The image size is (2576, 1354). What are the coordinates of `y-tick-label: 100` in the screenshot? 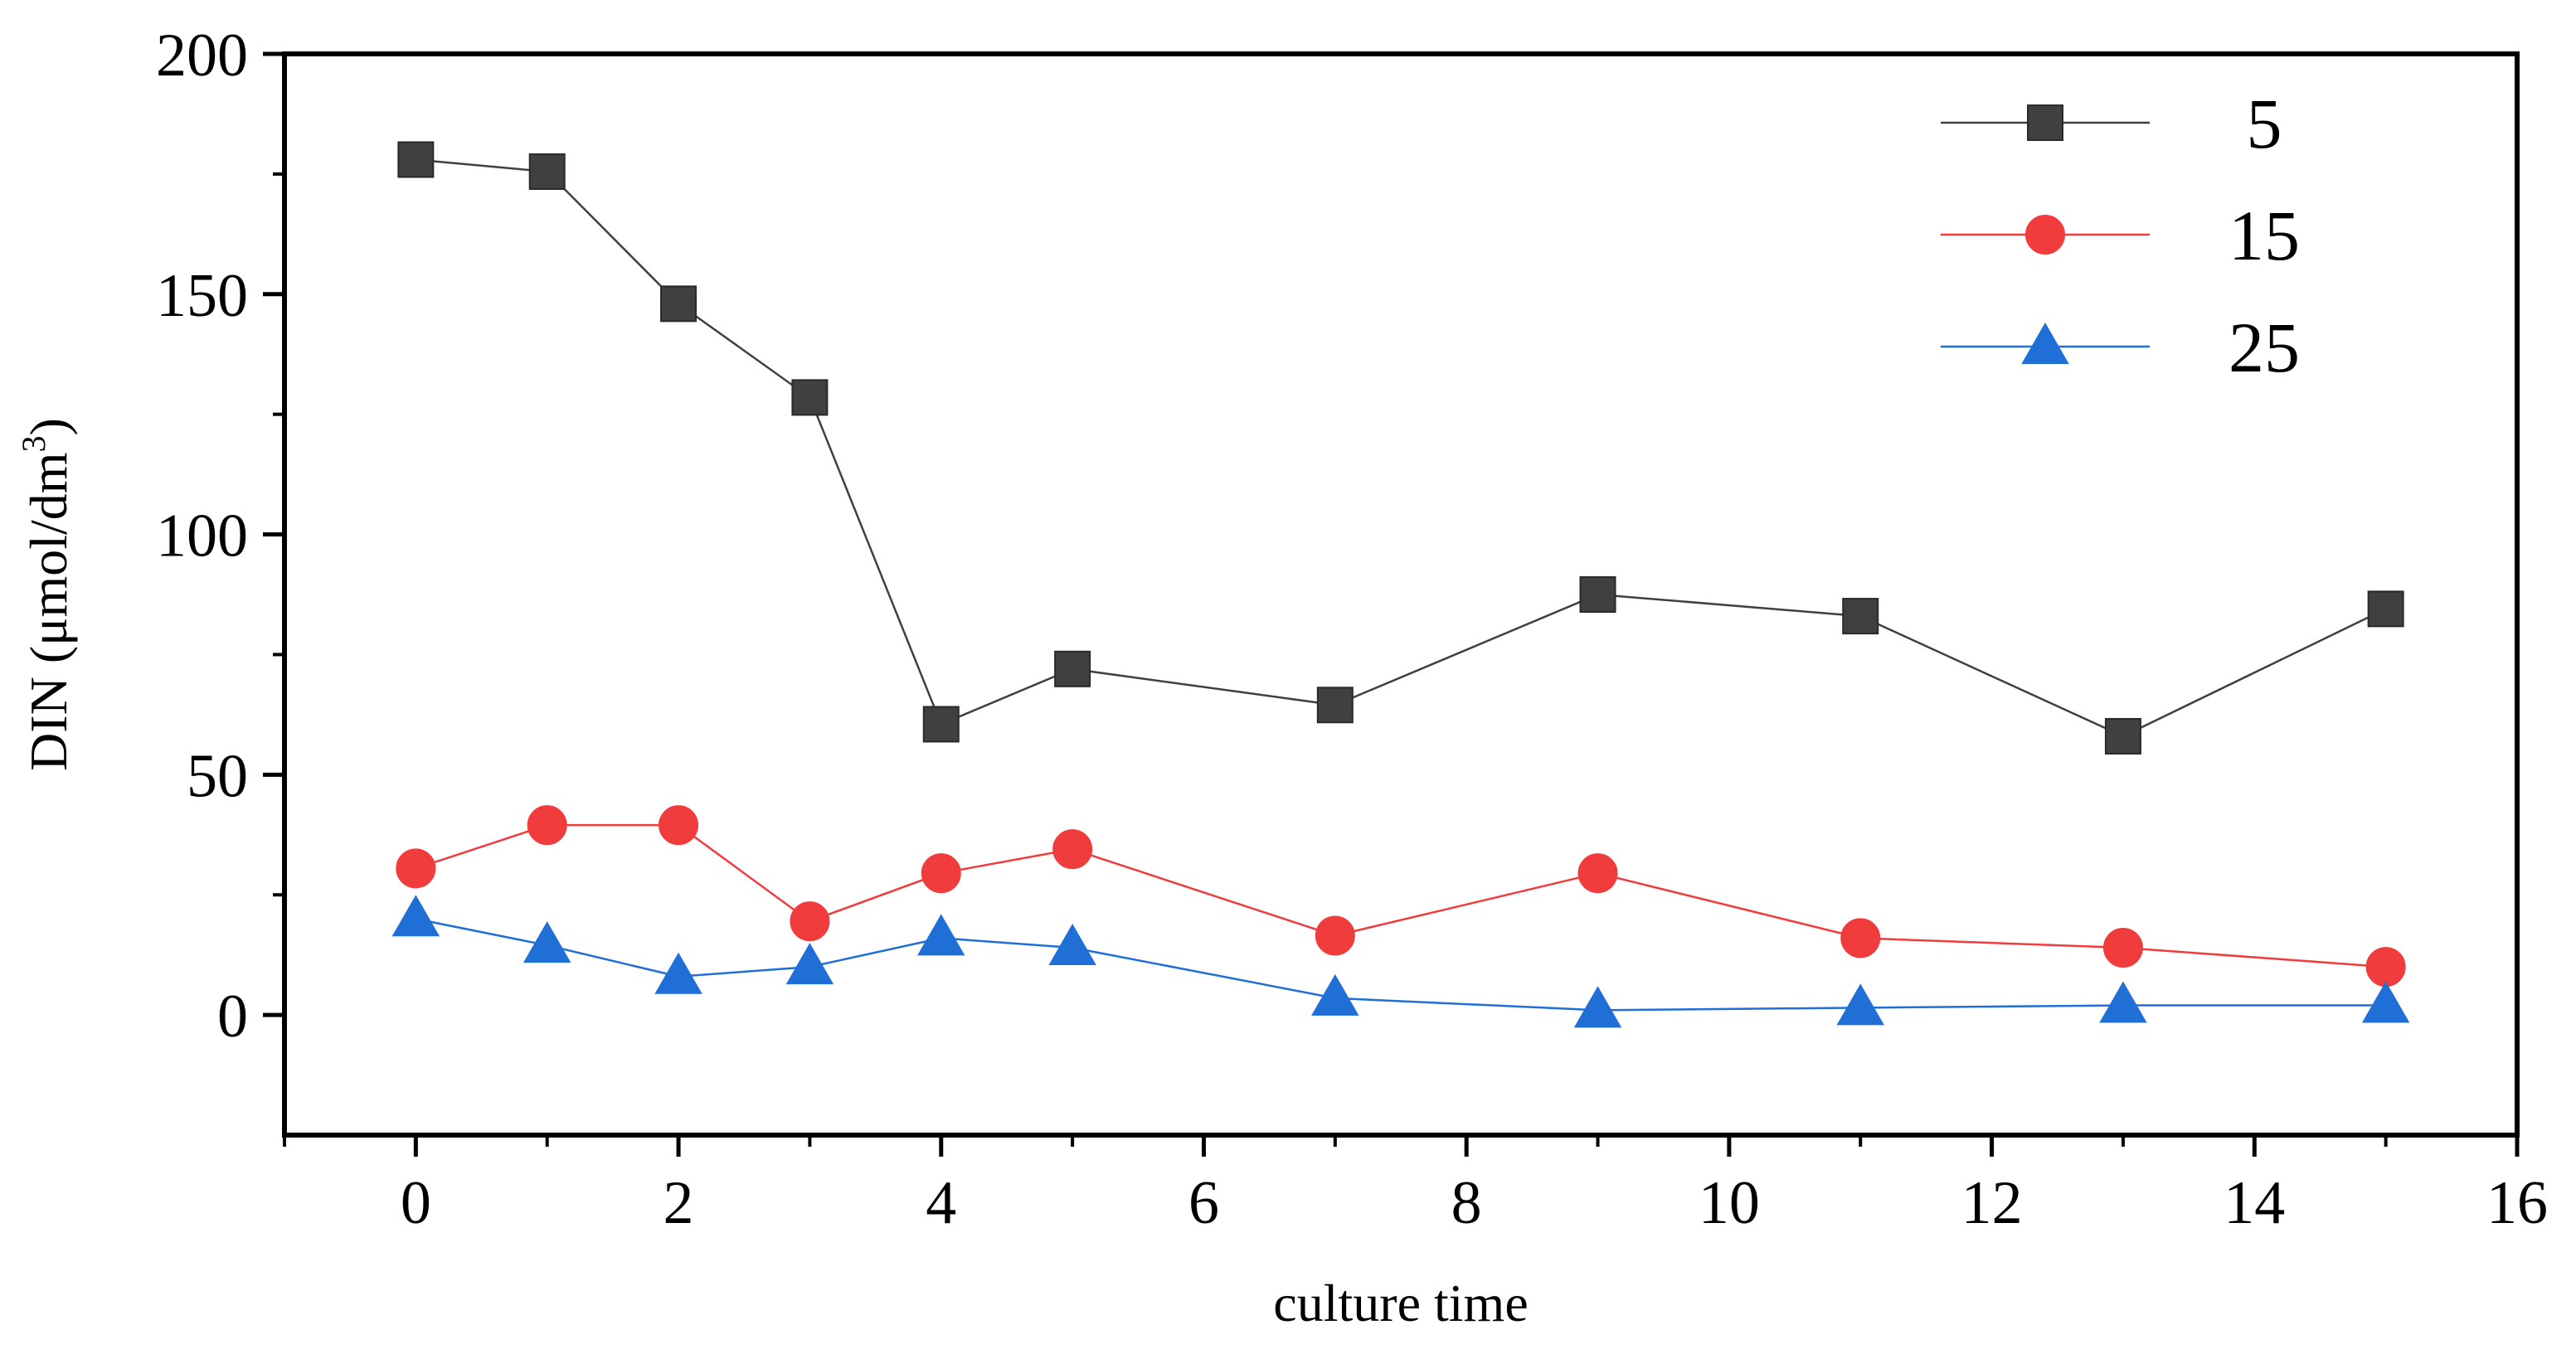 It's located at (202, 536).